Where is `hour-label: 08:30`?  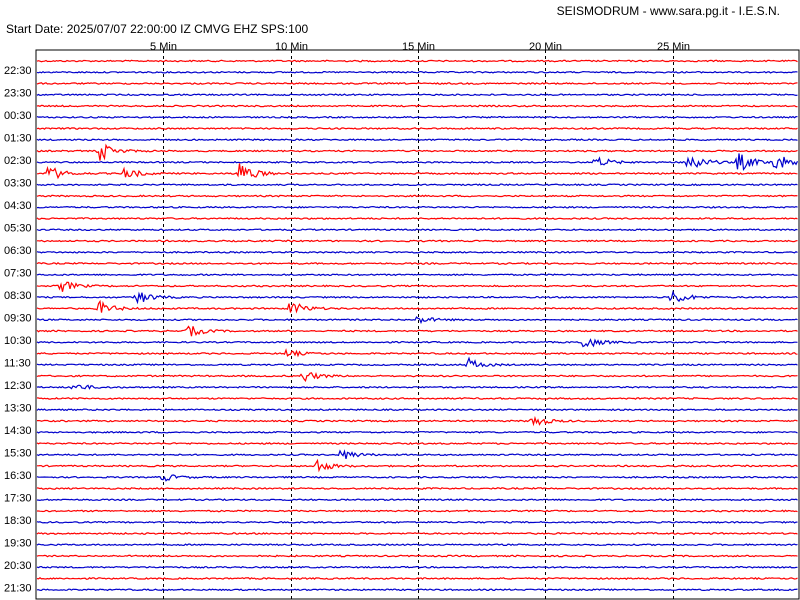
hour-label: 08:30 is located at coordinates (18, 296).